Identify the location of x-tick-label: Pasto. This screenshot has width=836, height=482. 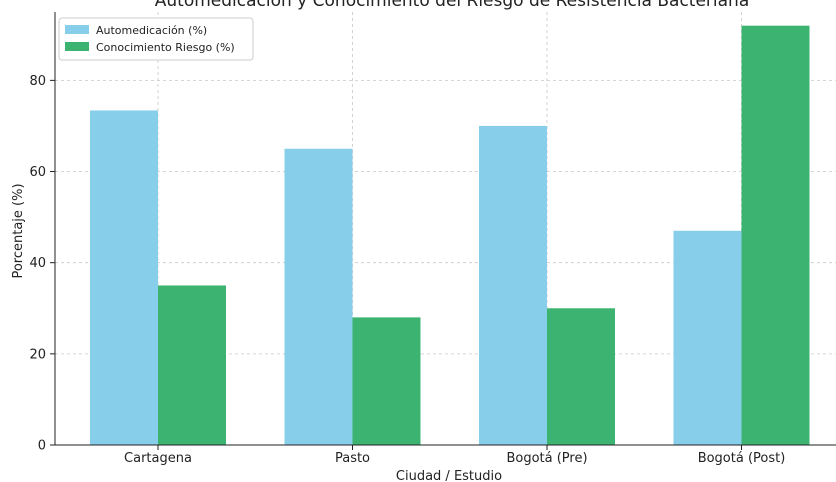
(352, 458).